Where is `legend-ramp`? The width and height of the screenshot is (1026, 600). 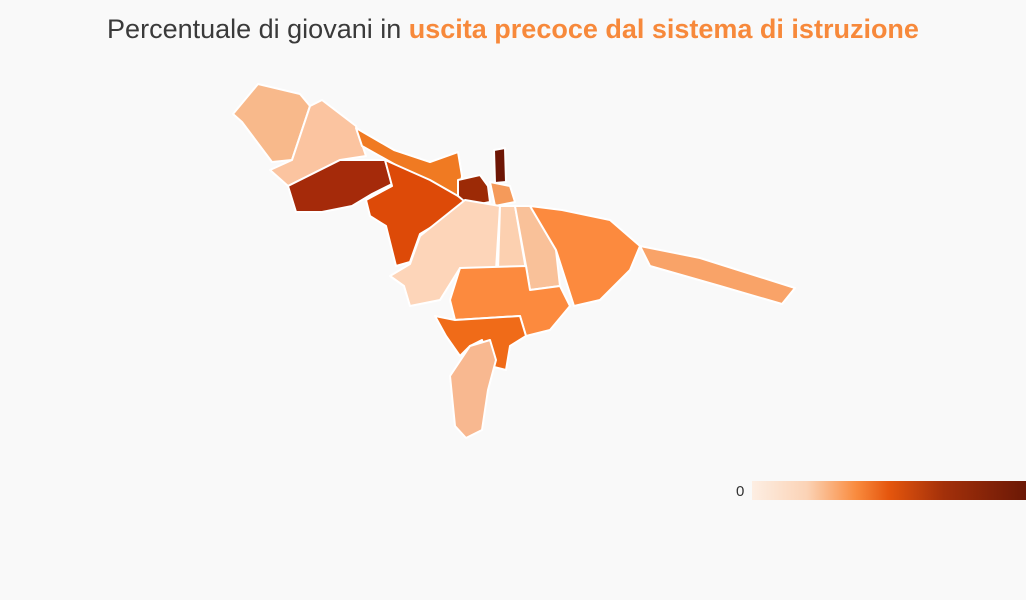 legend-ramp is located at coordinates (889, 490).